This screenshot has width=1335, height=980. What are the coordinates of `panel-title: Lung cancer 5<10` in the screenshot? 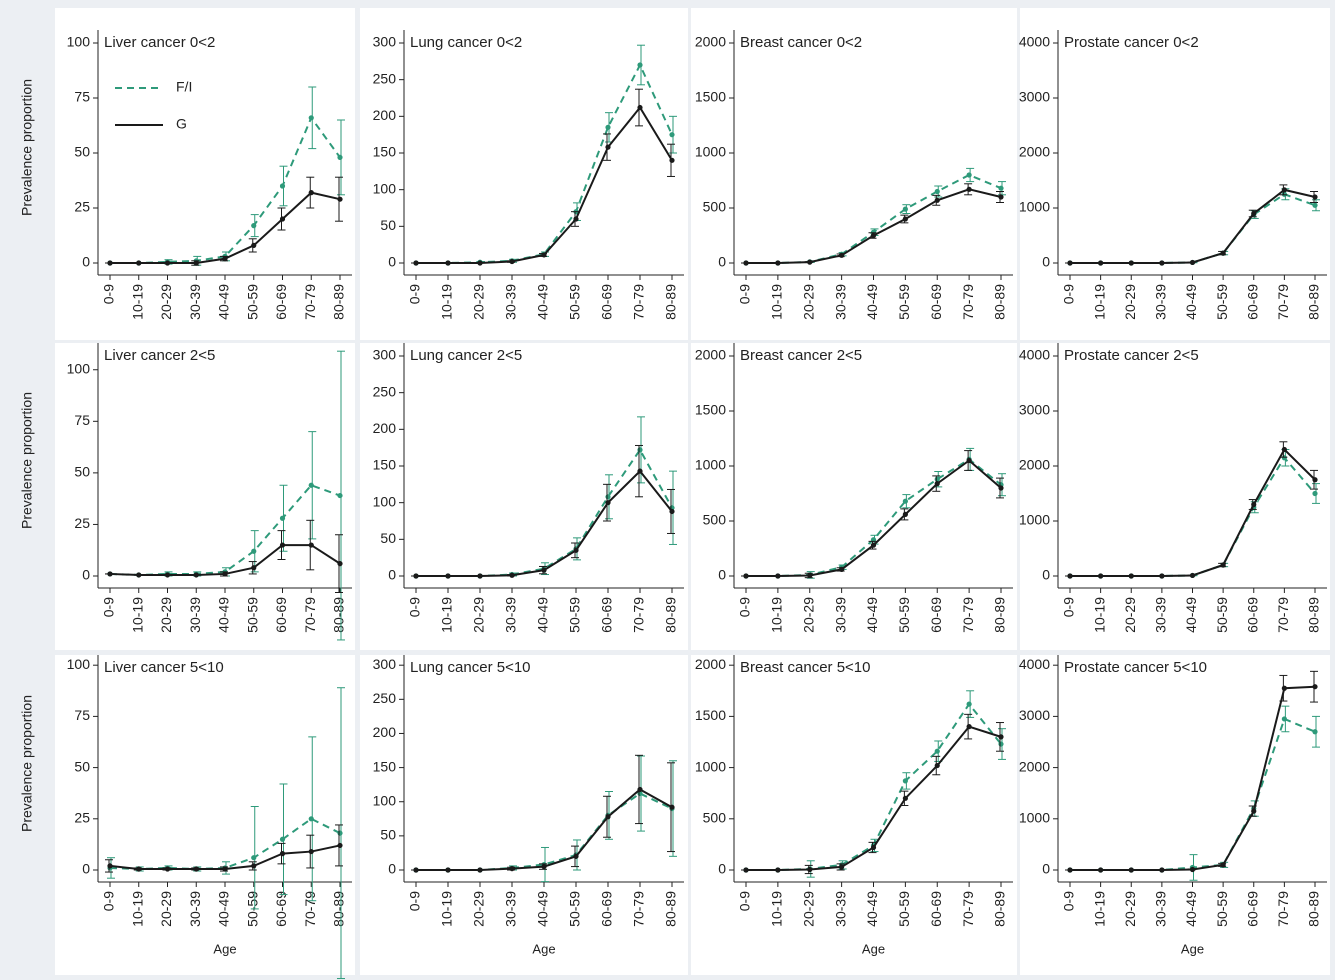 It's located at (470, 667).